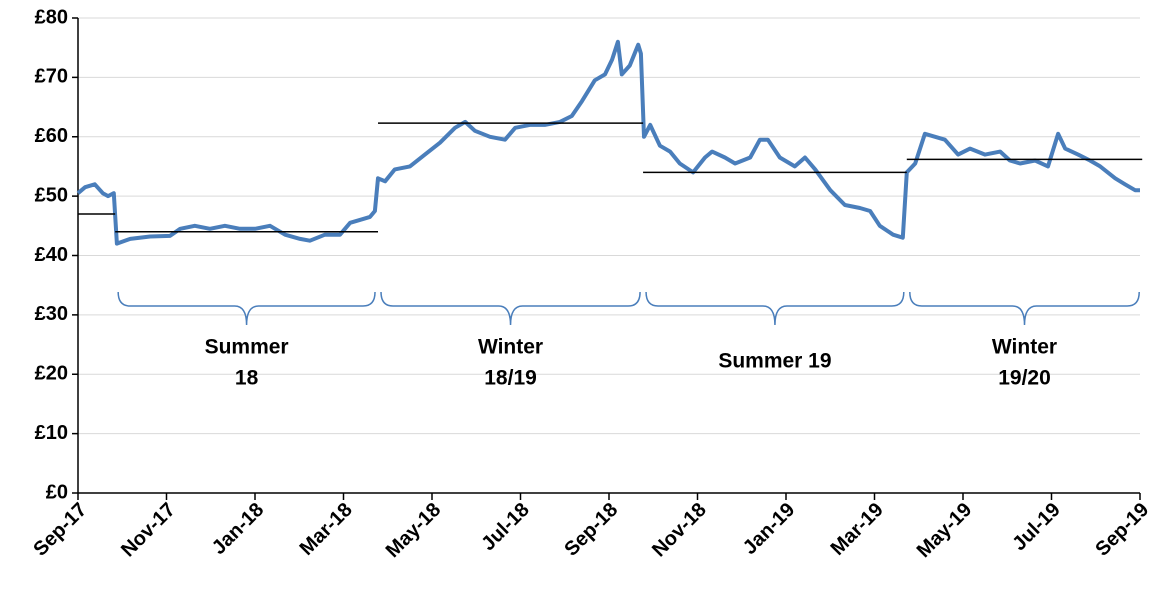 The image size is (1152, 598). What do you see at coordinates (591, 530) in the screenshot?
I see `x-tick-label: Sep-18` at bounding box center [591, 530].